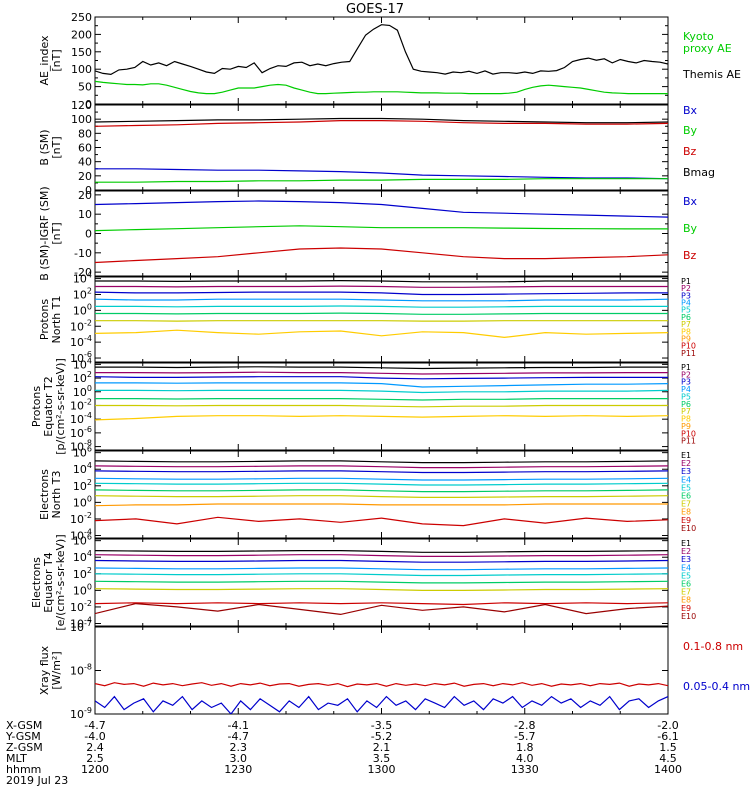  Describe the element at coordinates (686, 575) in the screenshot. I see `legend-entry: E5` at that location.